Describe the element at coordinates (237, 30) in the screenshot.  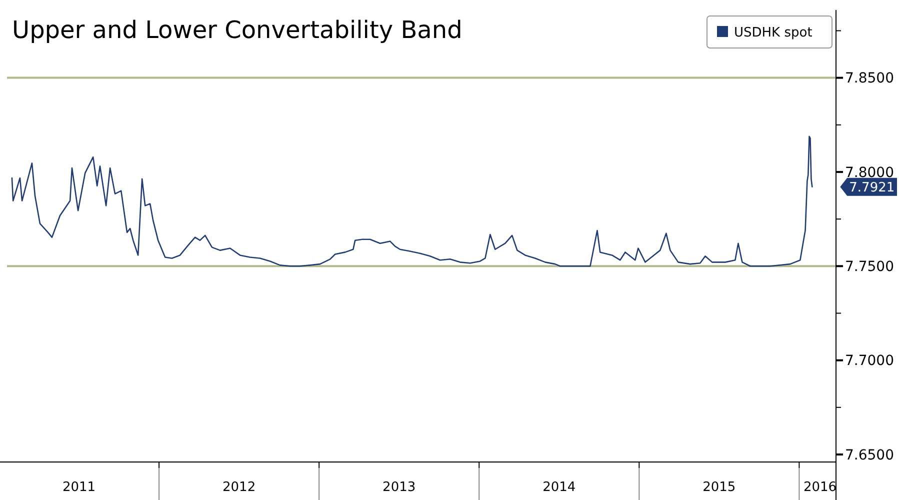
I see `chart-title: Upper and Lower Convertability Band` at that location.